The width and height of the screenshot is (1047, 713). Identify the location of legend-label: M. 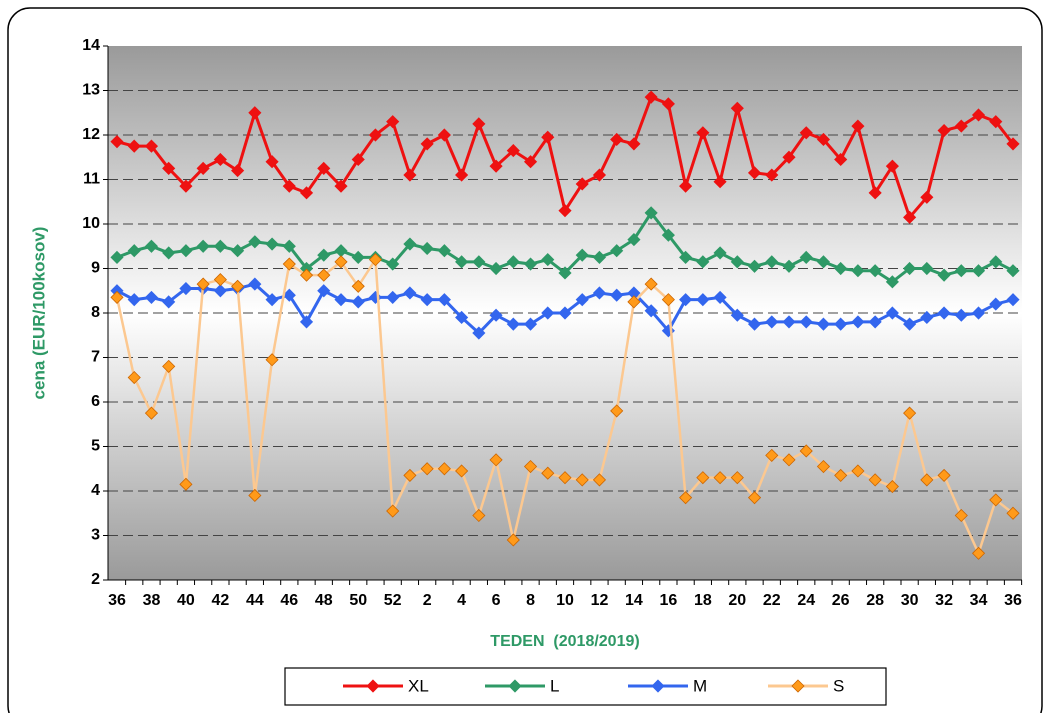
(700, 685).